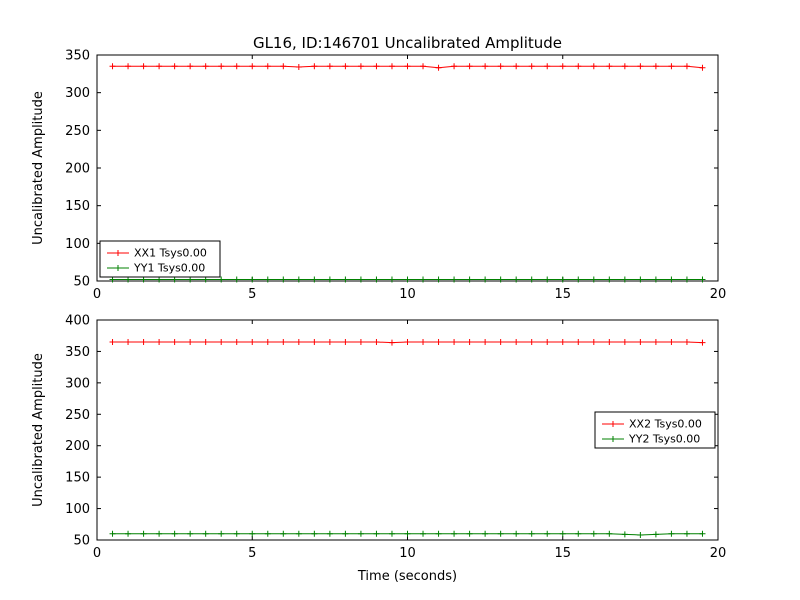 The height and width of the screenshot is (600, 800). Describe the element at coordinates (170, 253) in the screenshot. I see `legend-label: XX1 Tsys0.00` at that location.